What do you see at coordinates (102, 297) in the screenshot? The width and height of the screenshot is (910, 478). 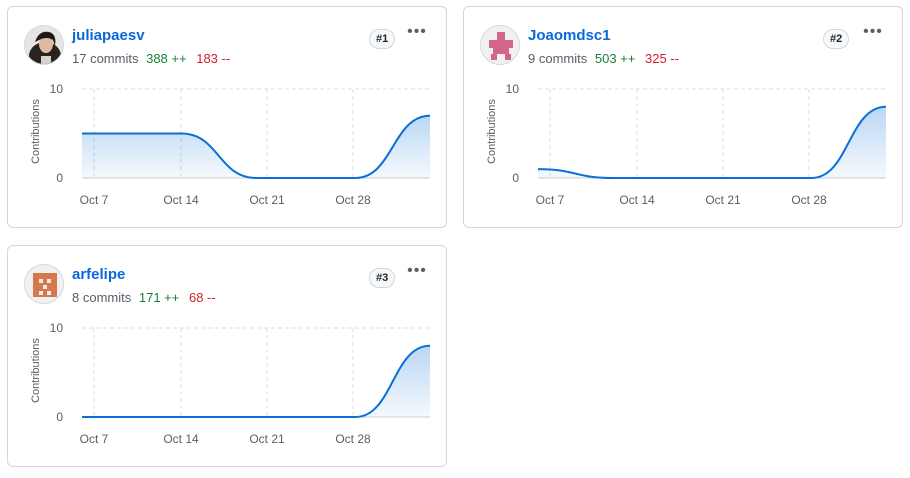 I see `commit-count-link: 8 commits` at bounding box center [102, 297].